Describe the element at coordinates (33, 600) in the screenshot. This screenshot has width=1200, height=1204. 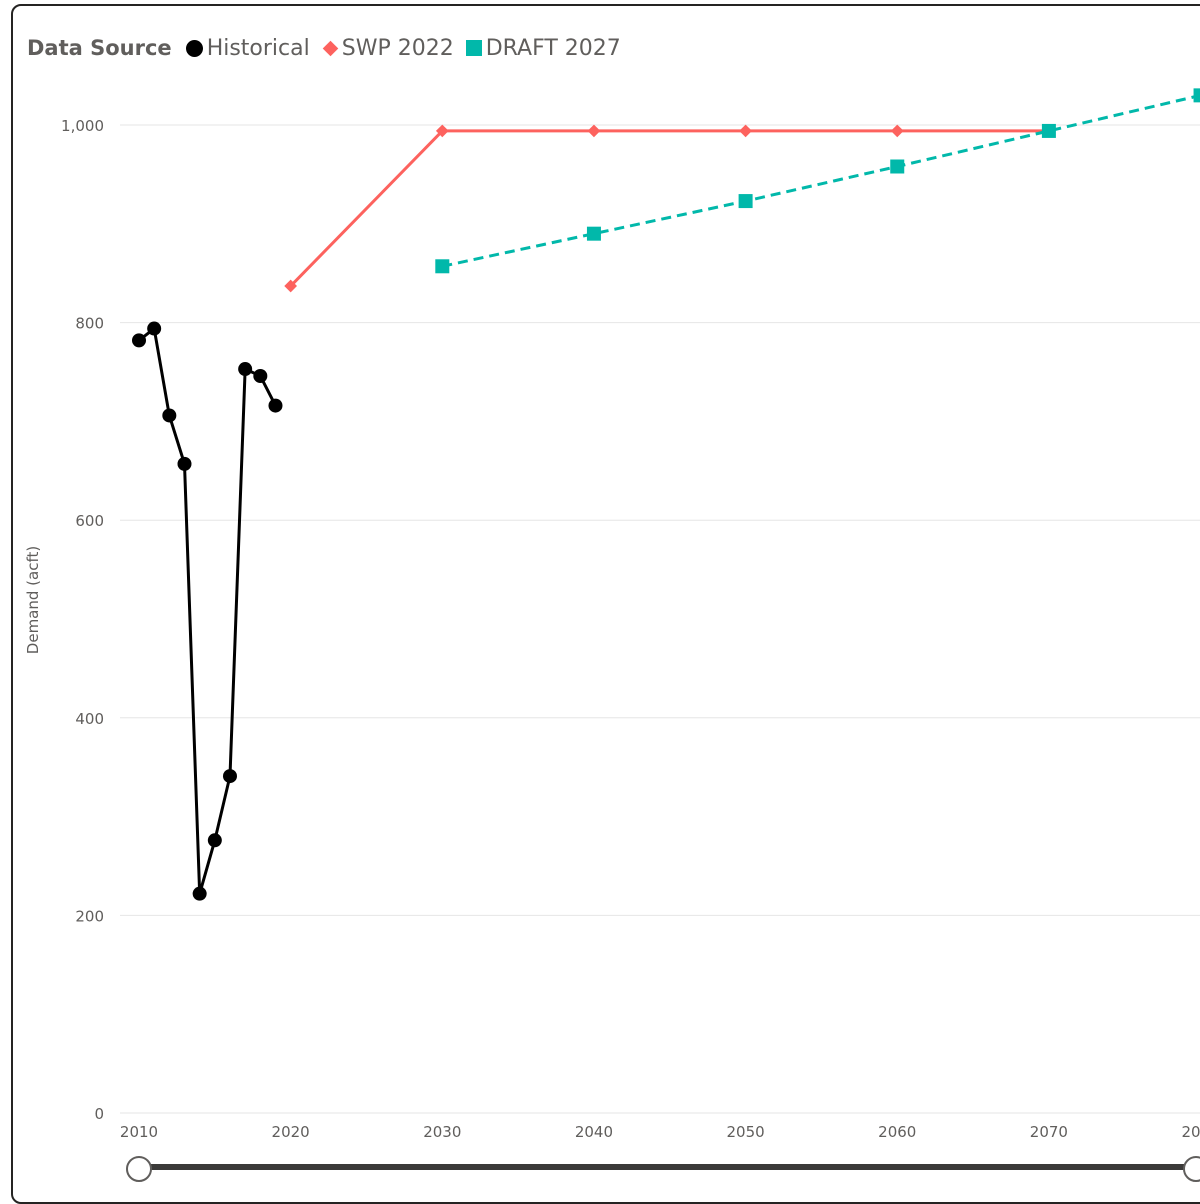
I see `y-axis-title: Demand (acft)` at that location.